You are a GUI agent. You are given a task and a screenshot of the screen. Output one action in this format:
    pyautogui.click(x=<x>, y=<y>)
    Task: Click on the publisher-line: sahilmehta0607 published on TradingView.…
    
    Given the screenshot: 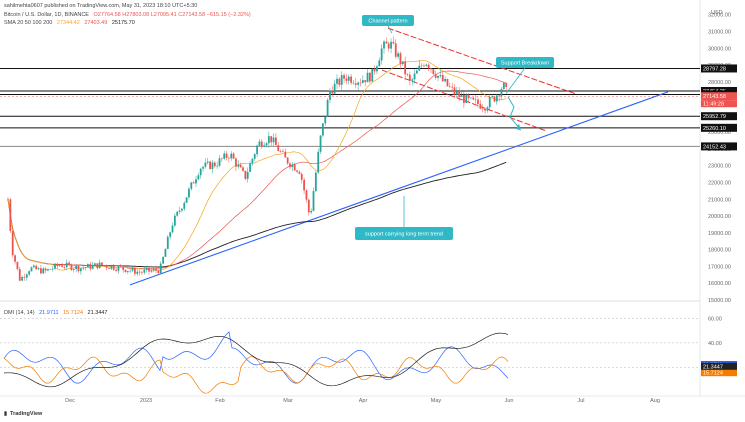 What is the action you would take?
    pyautogui.click(x=101, y=6)
    